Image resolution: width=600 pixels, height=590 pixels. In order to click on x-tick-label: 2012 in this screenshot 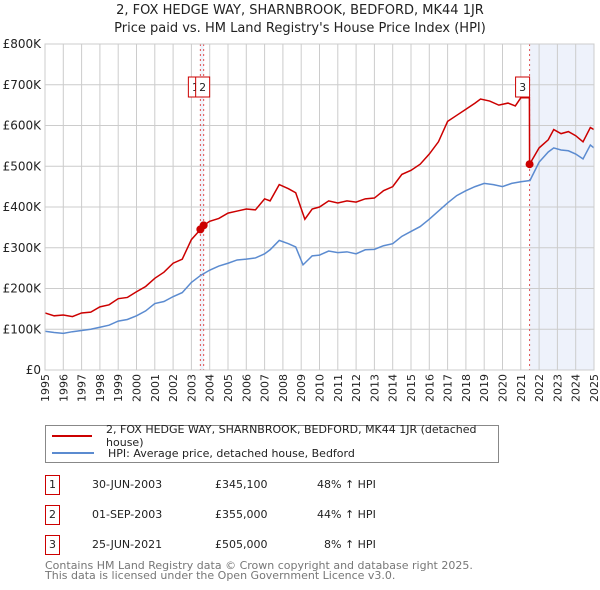, I will do `click(356, 388)`.